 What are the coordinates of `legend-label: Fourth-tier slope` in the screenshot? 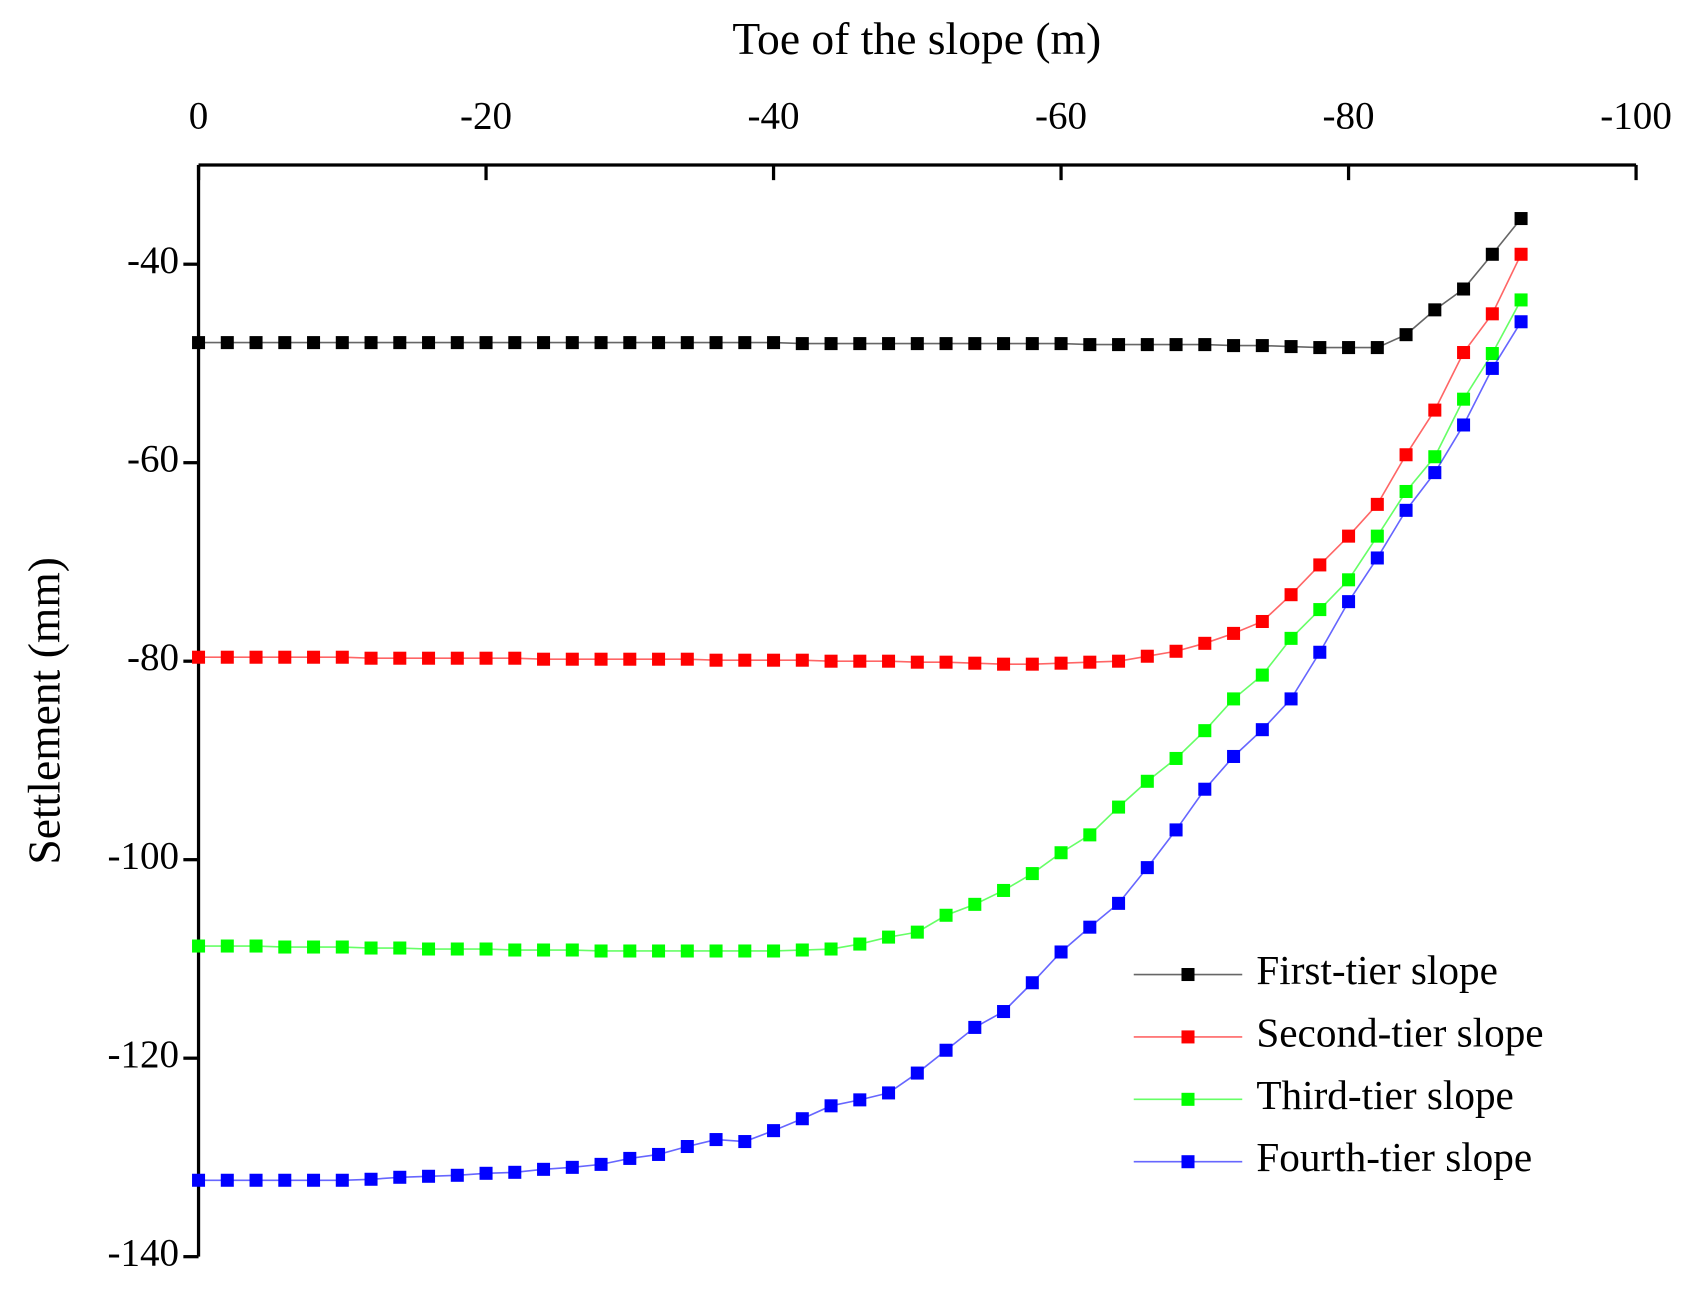 It's located at (1394, 1157).